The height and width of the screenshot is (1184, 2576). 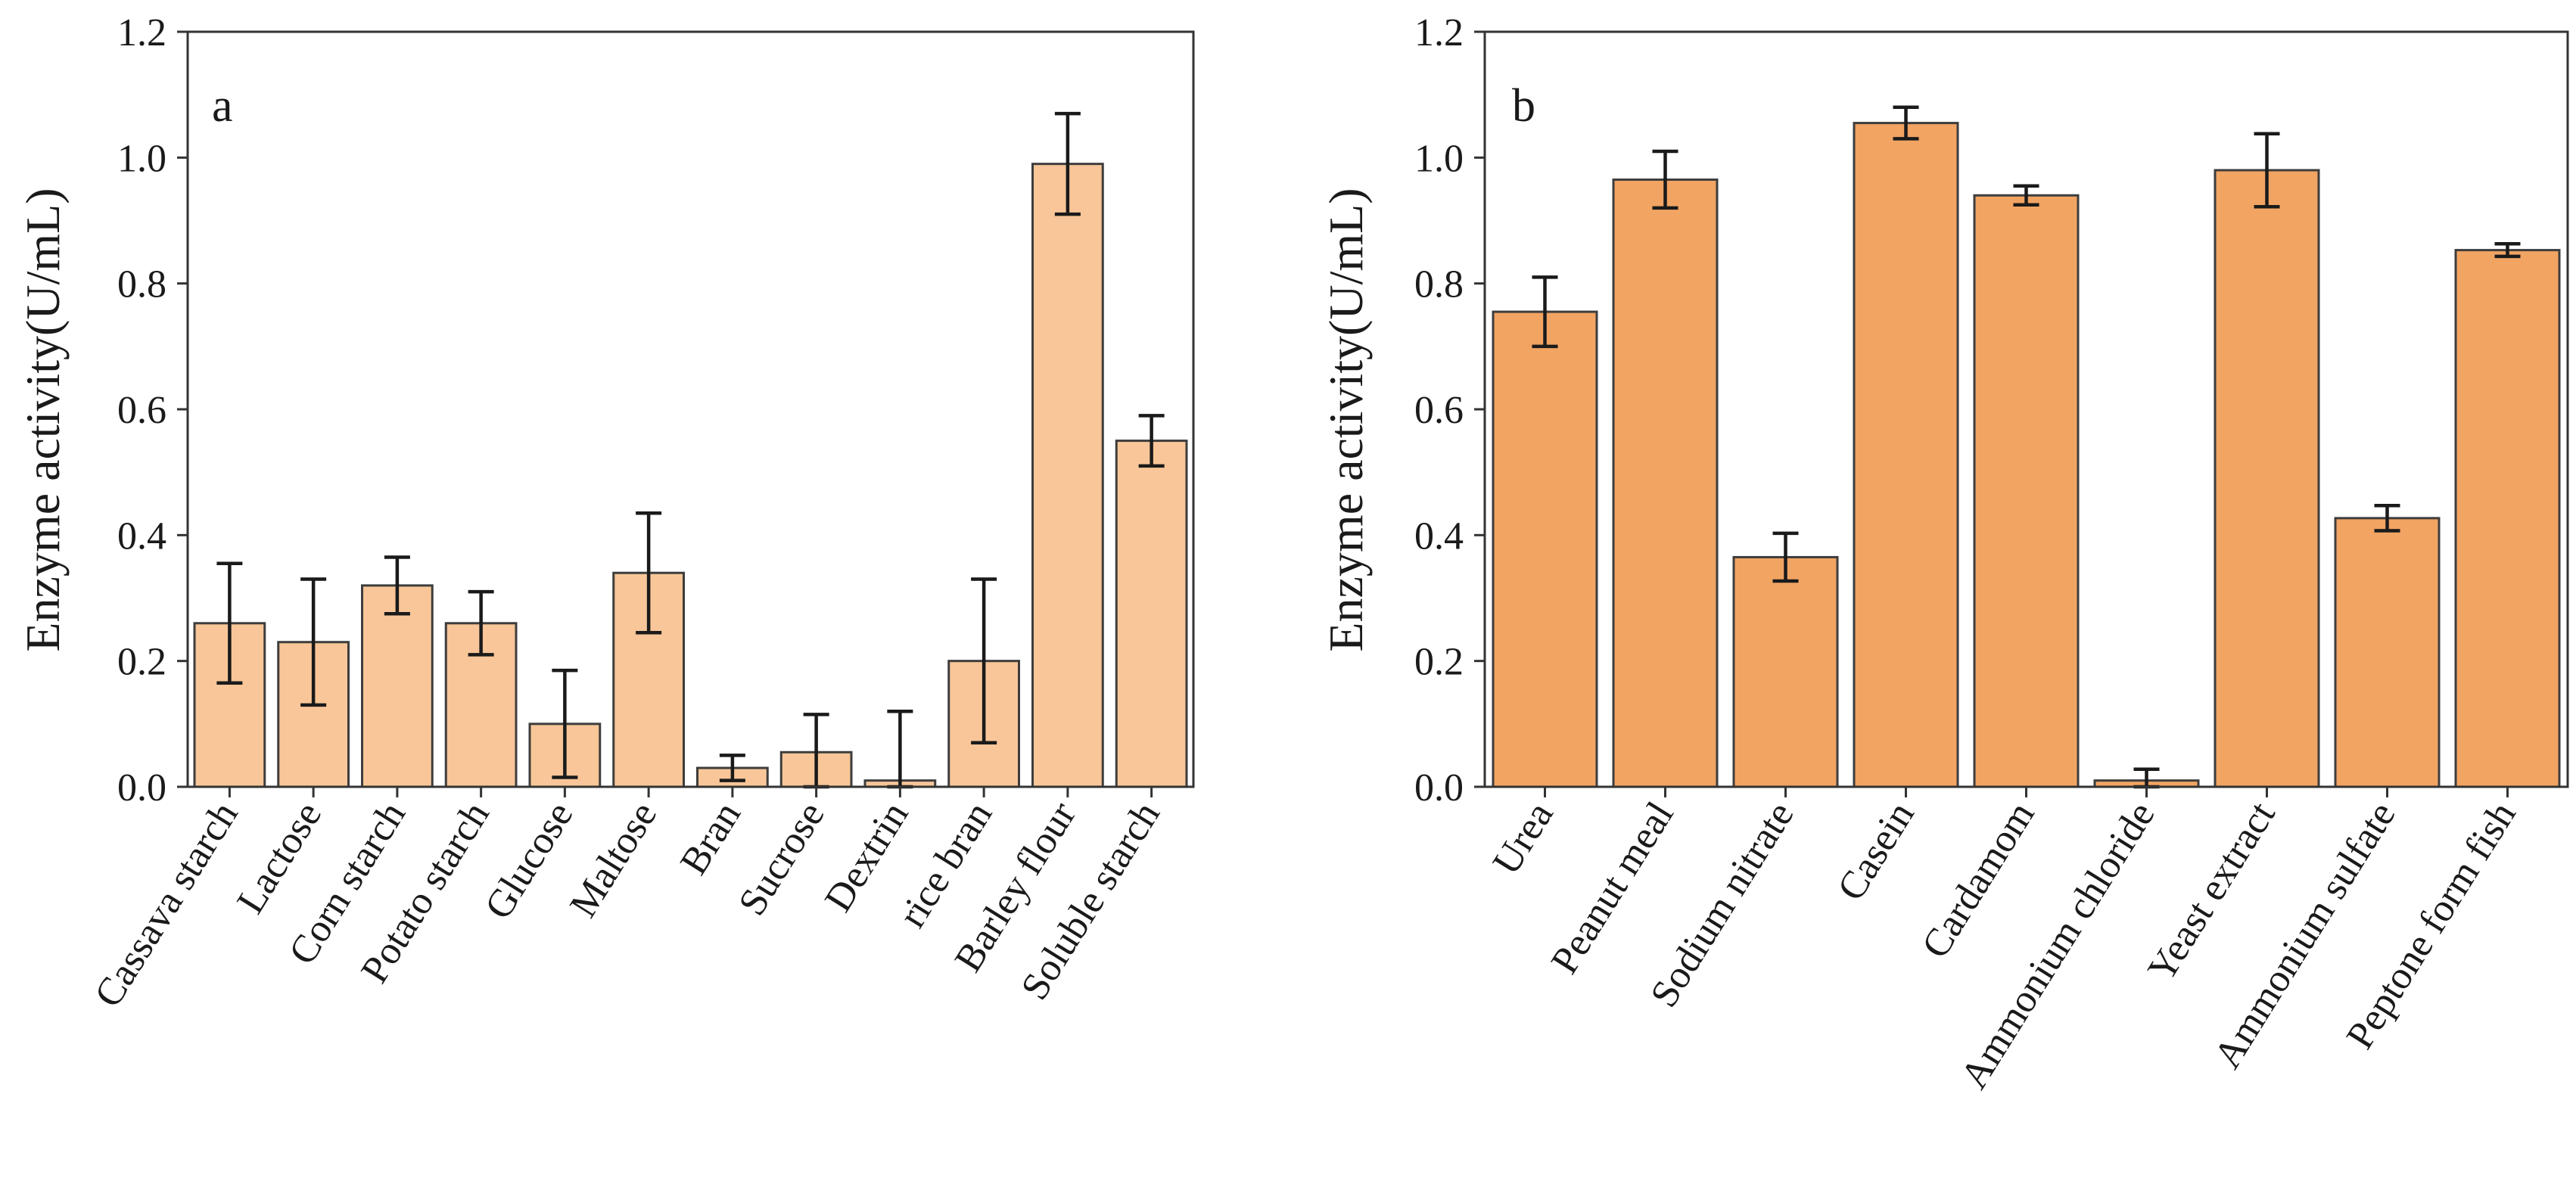 I want to click on panel-label: a, so click(x=222, y=106).